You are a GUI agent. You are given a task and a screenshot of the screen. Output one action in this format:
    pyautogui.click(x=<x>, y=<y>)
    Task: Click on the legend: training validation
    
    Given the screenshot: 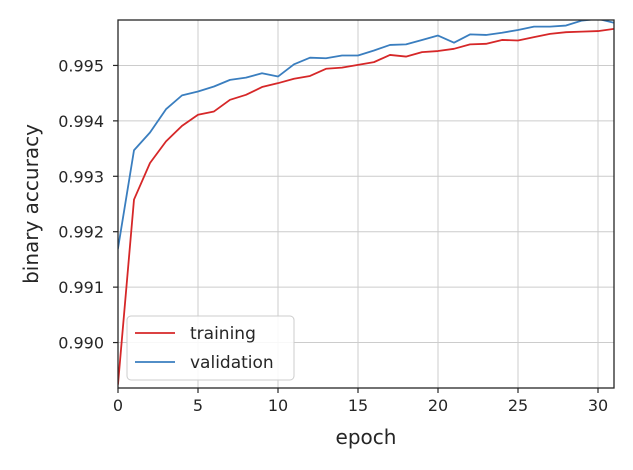 What is the action you would take?
    pyautogui.click(x=210, y=348)
    